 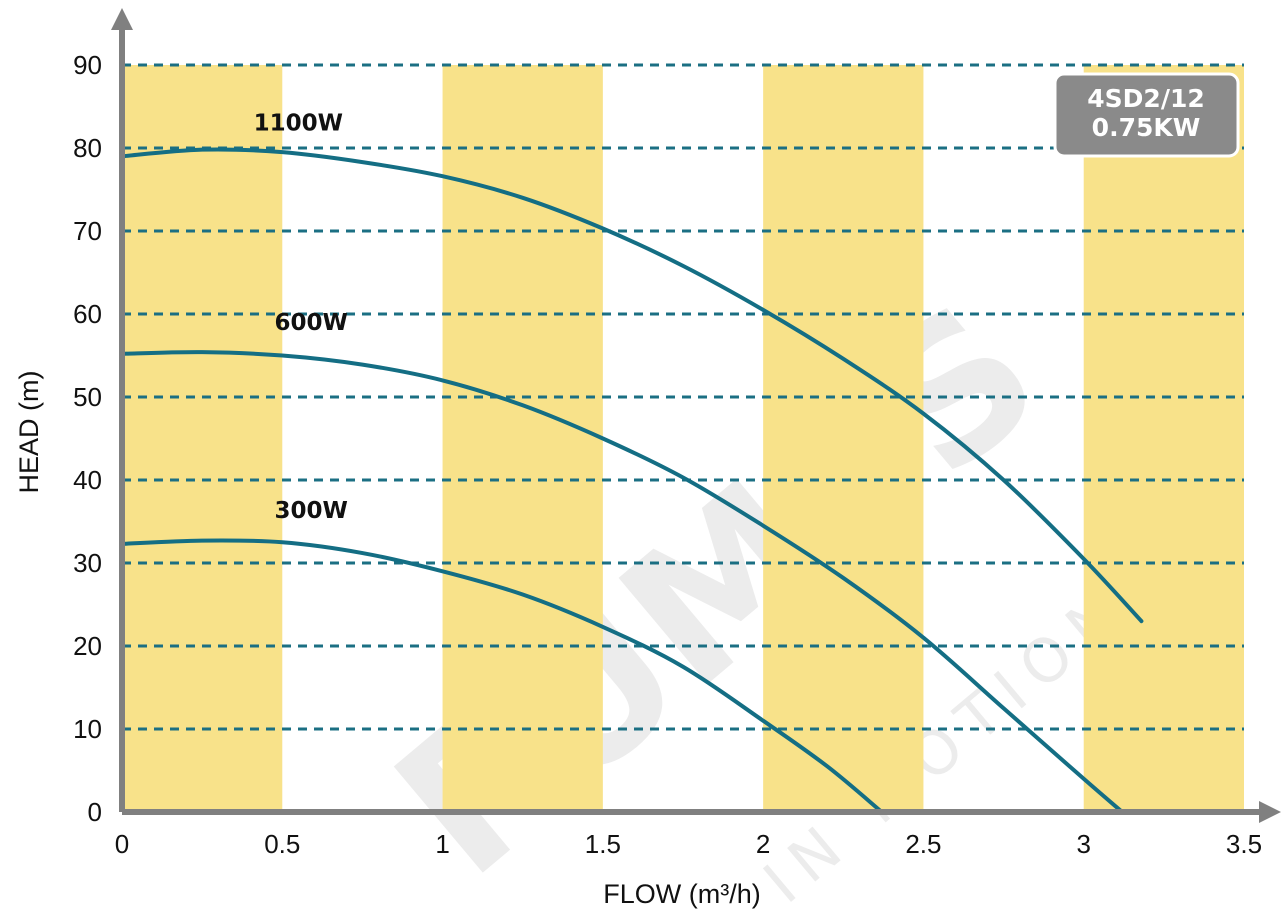 What do you see at coordinates (29, 432) in the screenshot?
I see `y-axis-title: HEAD (m)` at bounding box center [29, 432].